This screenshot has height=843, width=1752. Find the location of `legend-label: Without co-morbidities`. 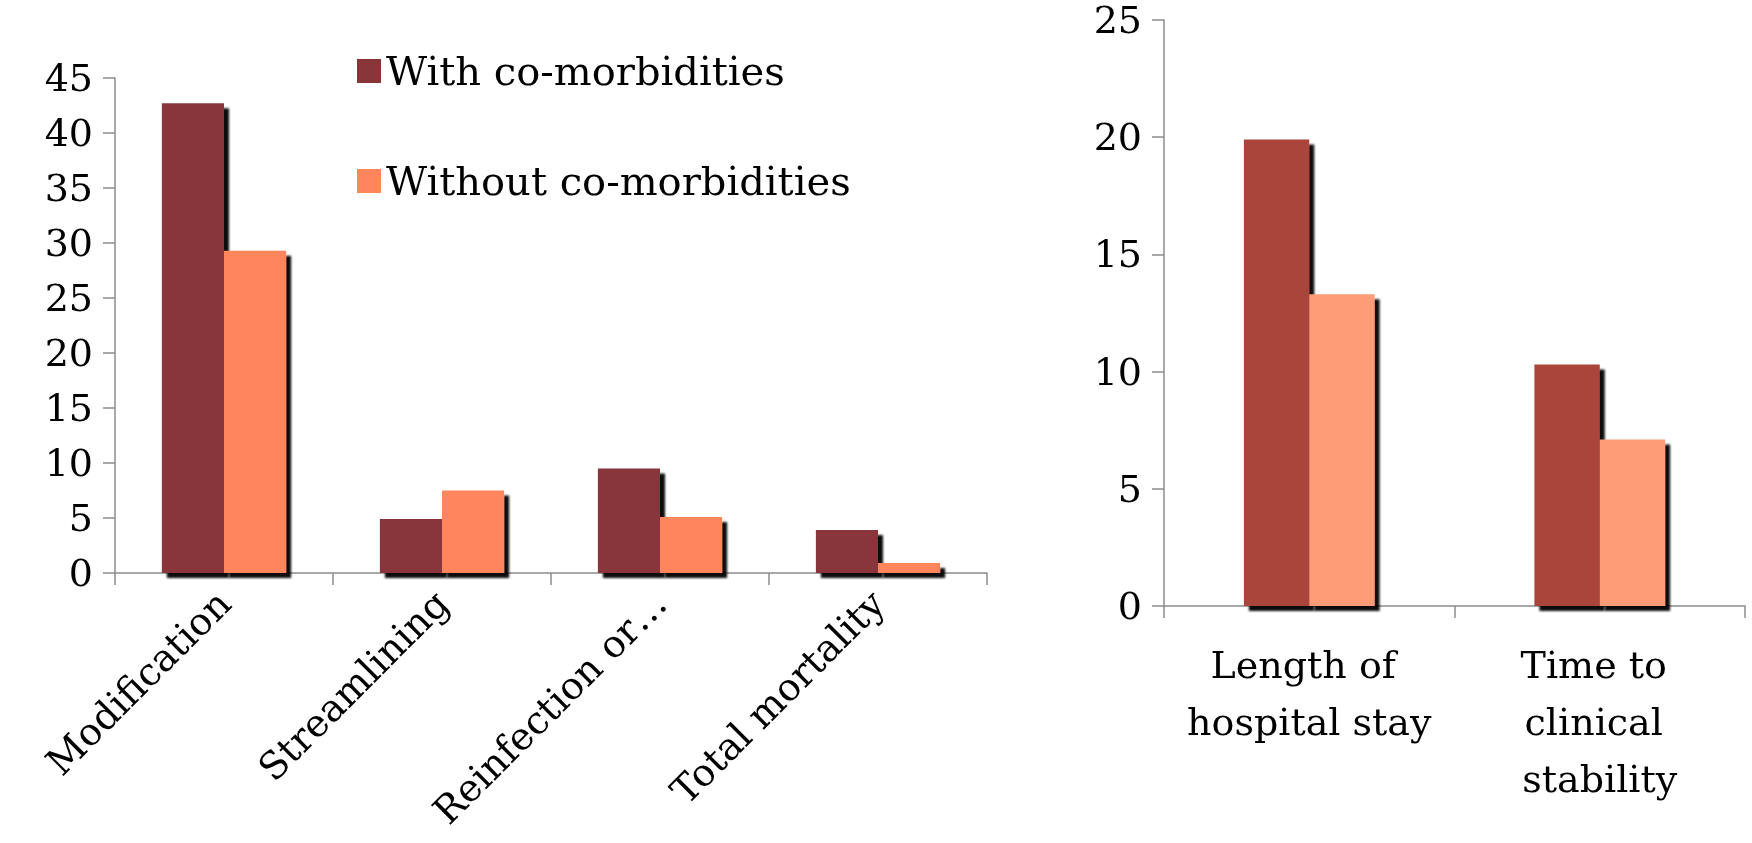

legend-label: Without co-morbidities is located at coordinates (618, 181).